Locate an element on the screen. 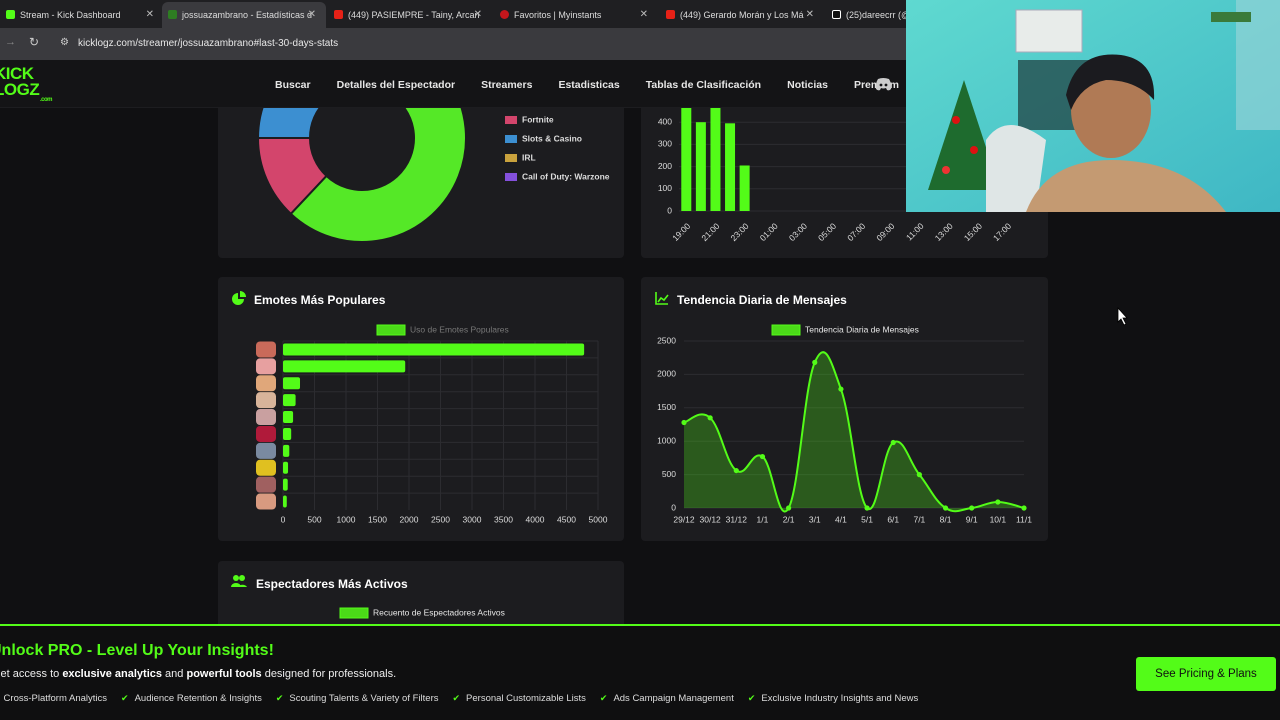 Image resolution: width=1280 pixels, height=720 pixels. pricing-button: See Pricing & Plans is located at coordinates (1206, 674).